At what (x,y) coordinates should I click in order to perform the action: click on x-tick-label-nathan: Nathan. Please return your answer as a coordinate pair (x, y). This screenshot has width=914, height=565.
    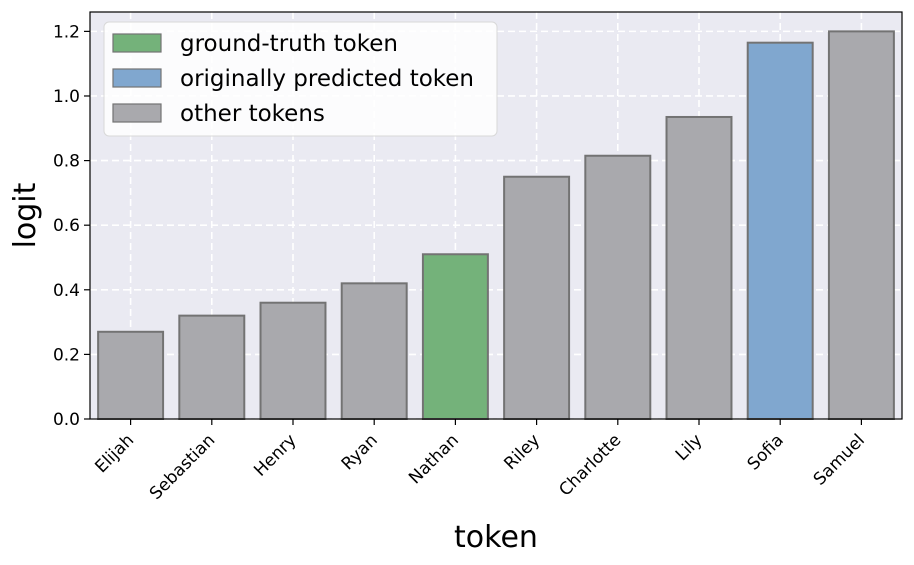
    Looking at the image, I should click on (434, 459).